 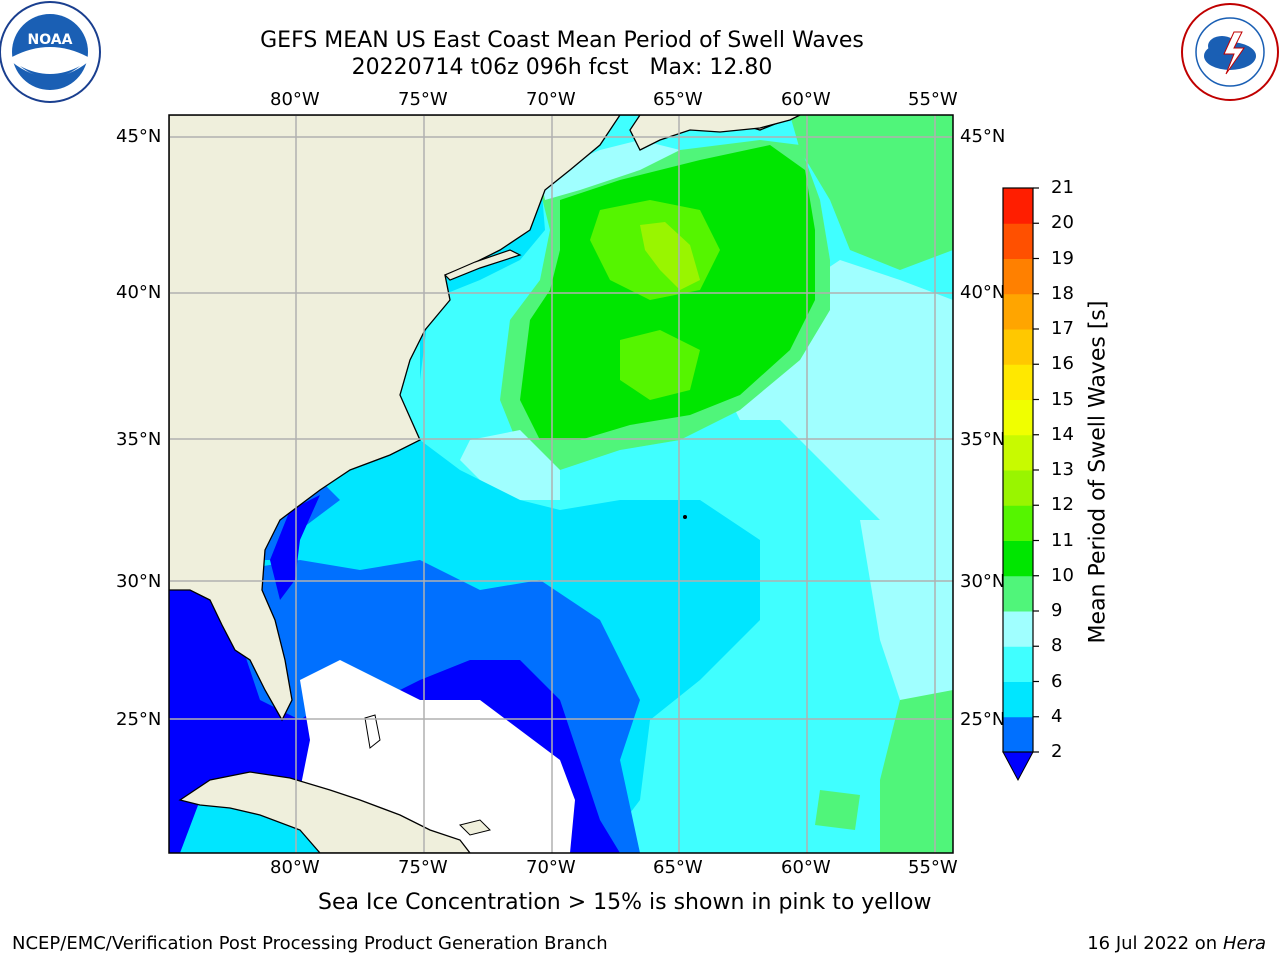 What do you see at coordinates (1062, 505) in the screenshot?
I see `colorbar-tick-label: 12` at bounding box center [1062, 505].